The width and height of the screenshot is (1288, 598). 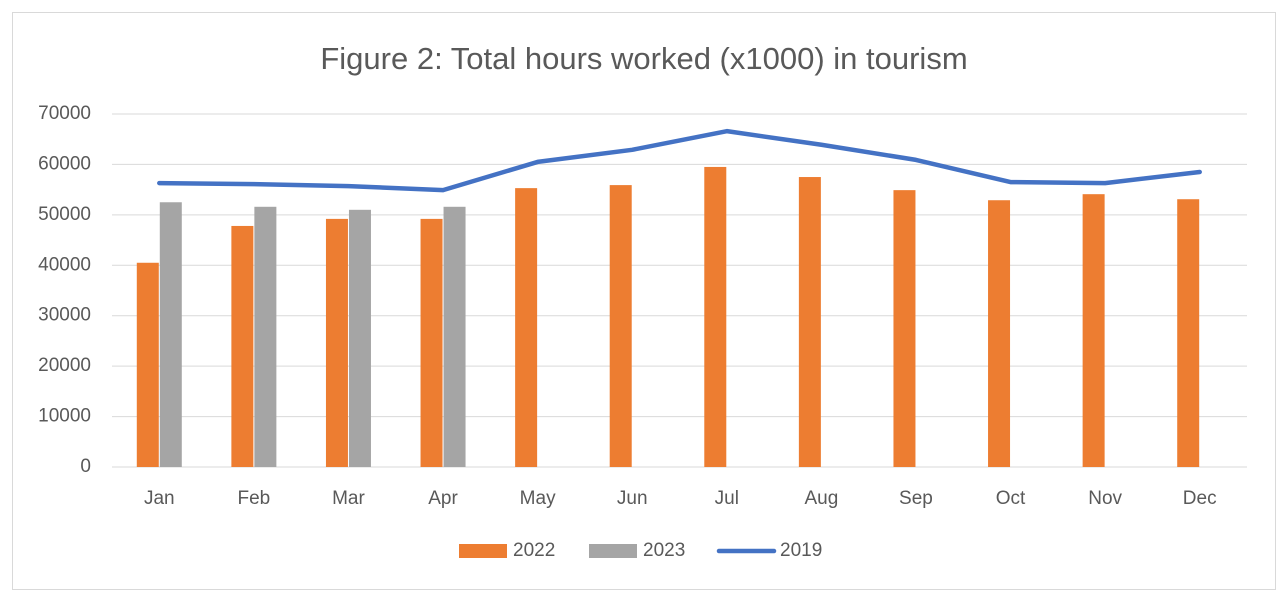 I want to click on x-tick-label: Jun, so click(x=632, y=498).